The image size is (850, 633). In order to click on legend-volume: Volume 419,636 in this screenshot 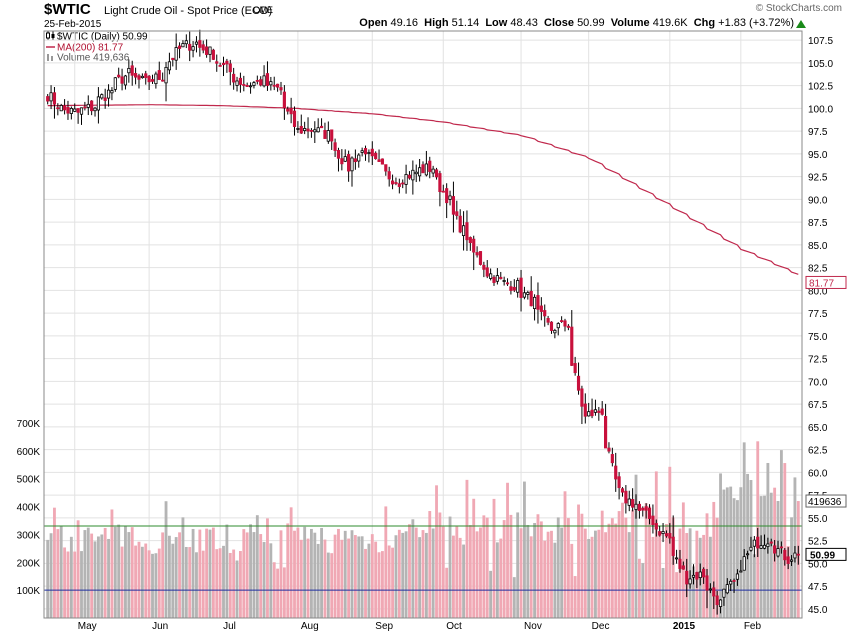, I will do `click(87, 58)`.